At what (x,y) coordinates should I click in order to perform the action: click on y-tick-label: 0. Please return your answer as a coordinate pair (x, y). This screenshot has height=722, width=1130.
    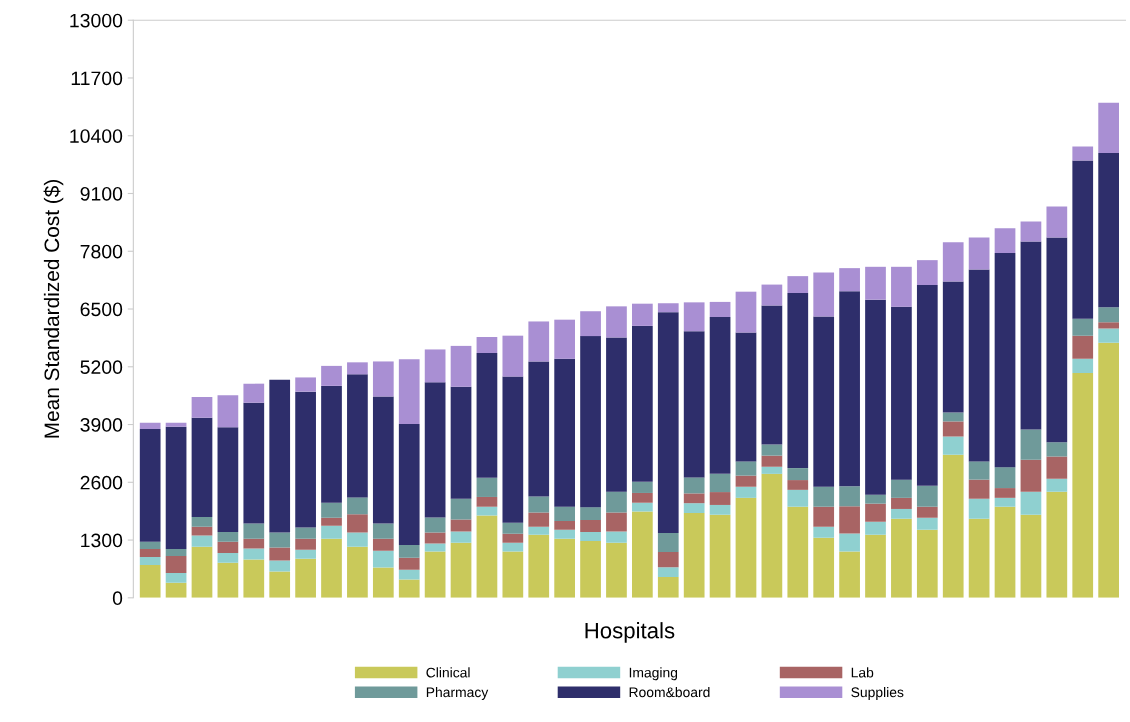
    Looking at the image, I should click on (117, 598).